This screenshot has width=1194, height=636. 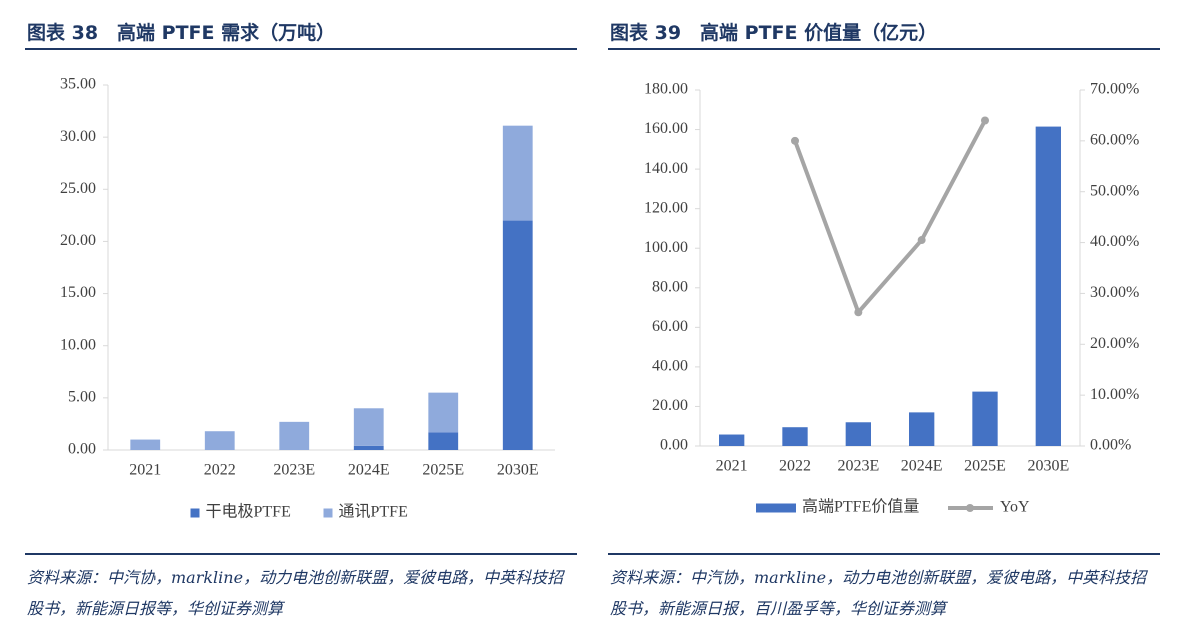 What do you see at coordinates (78, 188) in the screenshot?
I see `y-tick-label: 25.00` at bounding box center [78, 188].